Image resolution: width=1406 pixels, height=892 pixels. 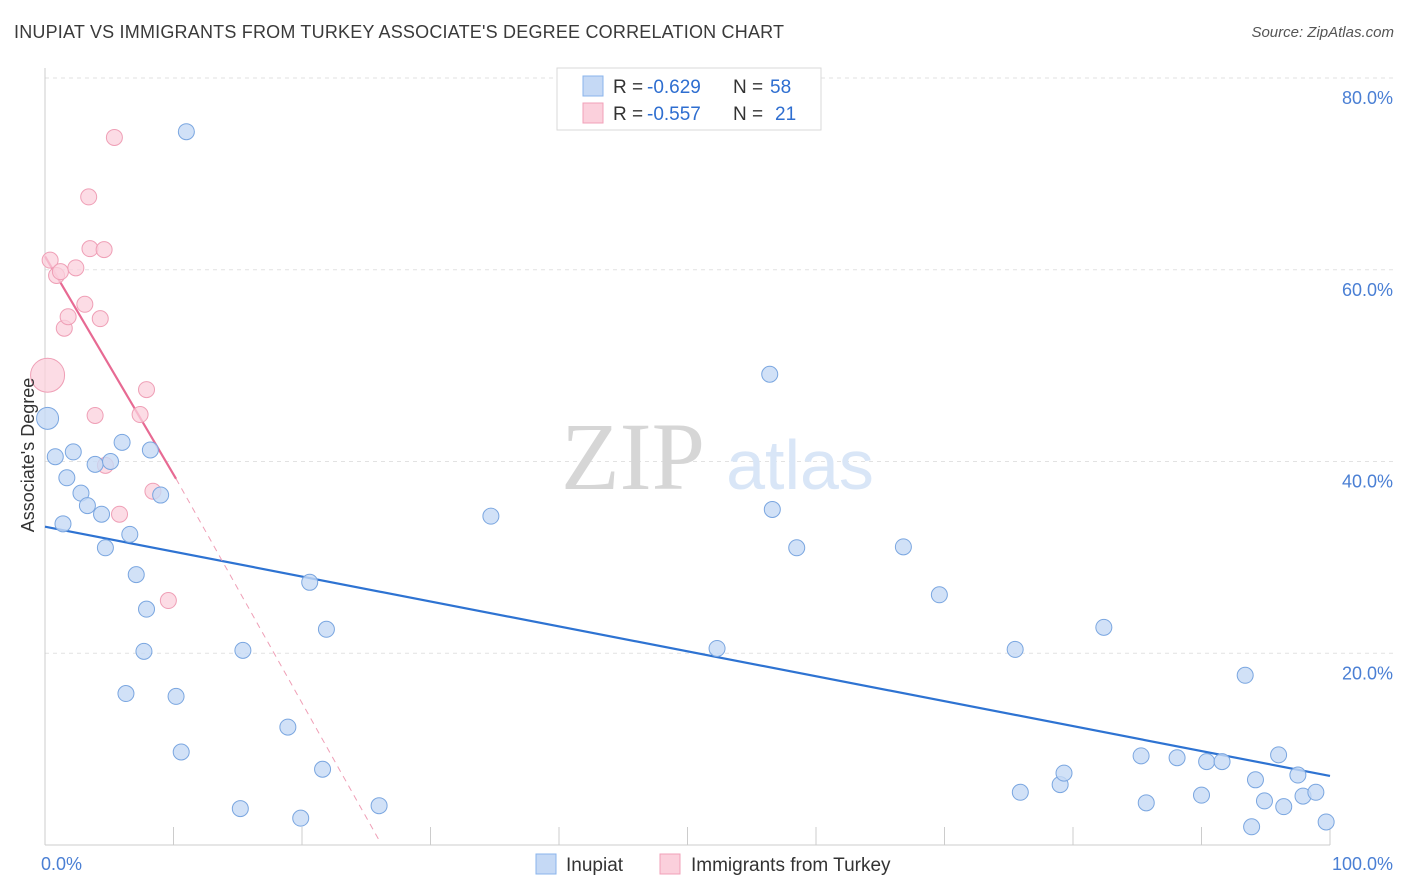 I want to click on series-legend-swatch-inupiat, so click(x=546, y=864).